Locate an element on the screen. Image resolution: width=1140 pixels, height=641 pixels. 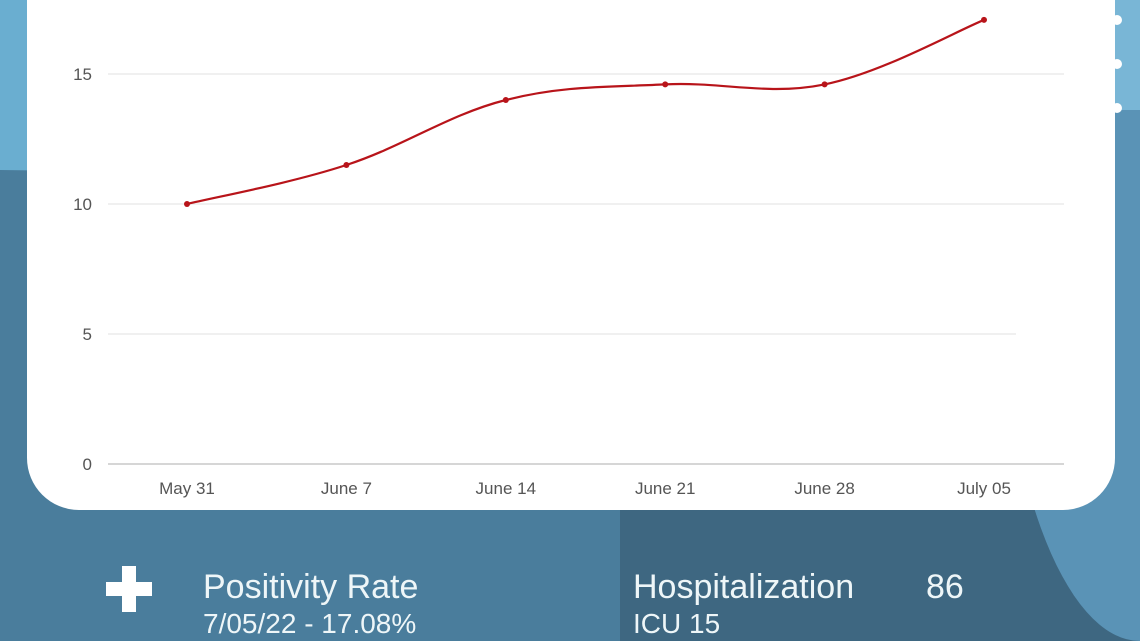
hospitalization-label: Hospitalization is located at coordinates (744, 587).